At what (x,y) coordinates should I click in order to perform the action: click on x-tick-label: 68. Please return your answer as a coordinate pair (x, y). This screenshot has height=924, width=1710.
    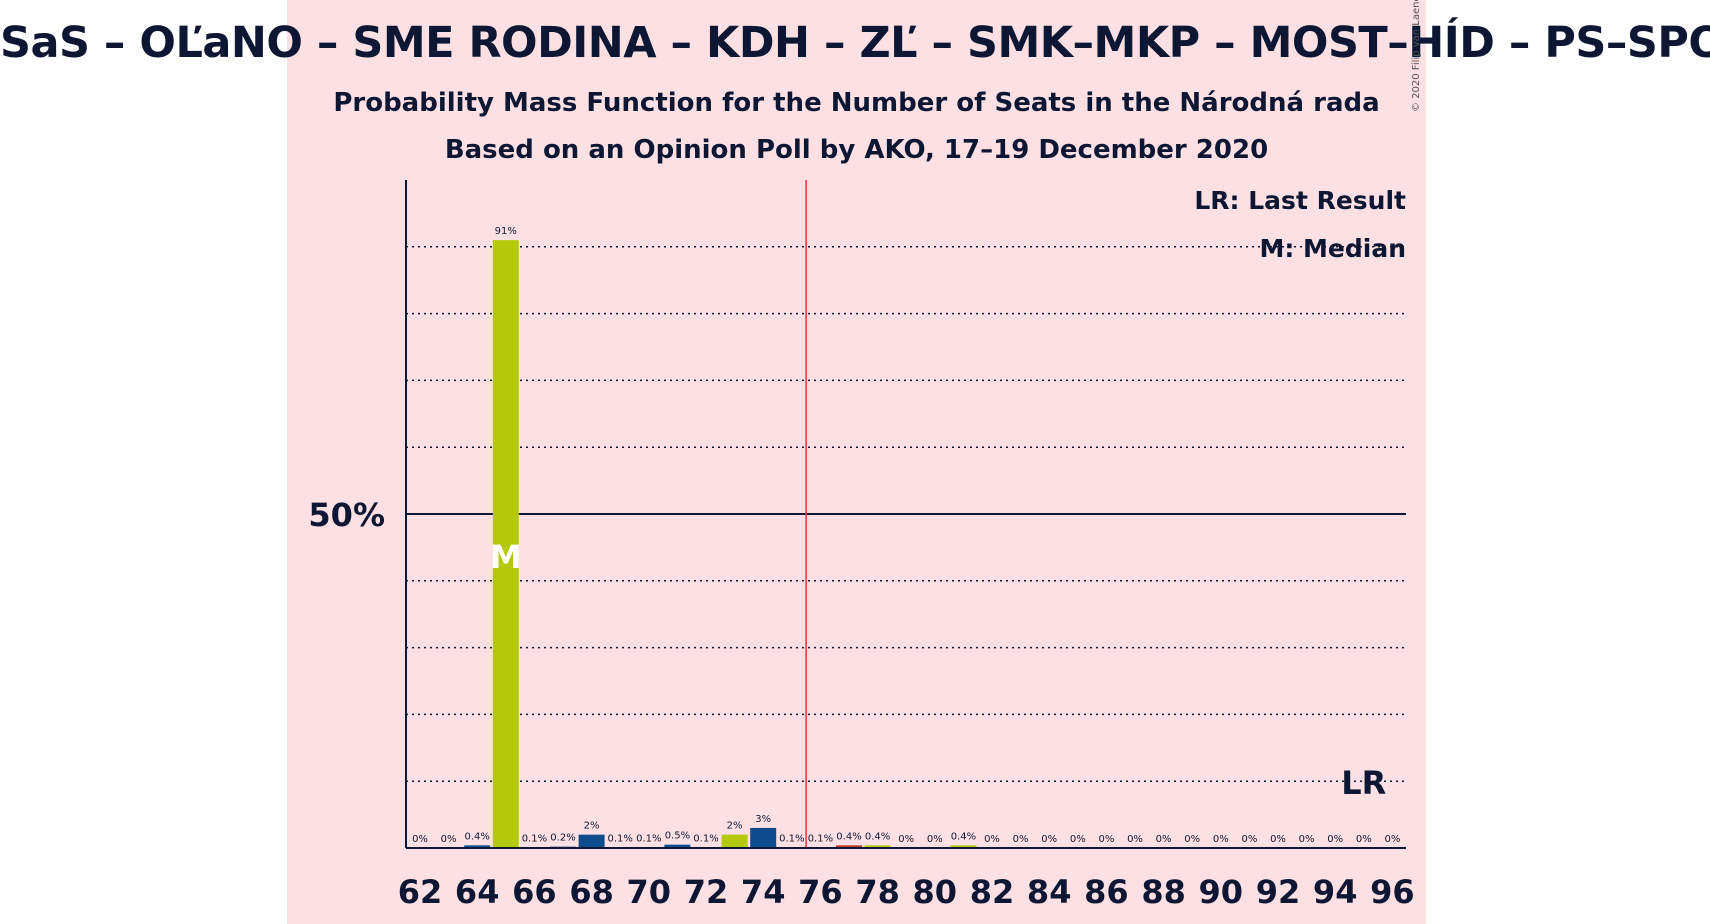
    Looking at the image, I should click on (591, 892).